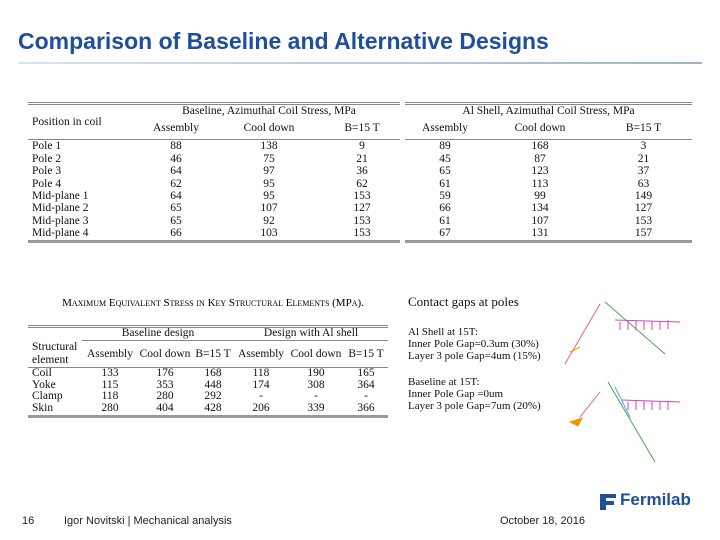  I want to click on row-label: Skin, so click(43, 408).